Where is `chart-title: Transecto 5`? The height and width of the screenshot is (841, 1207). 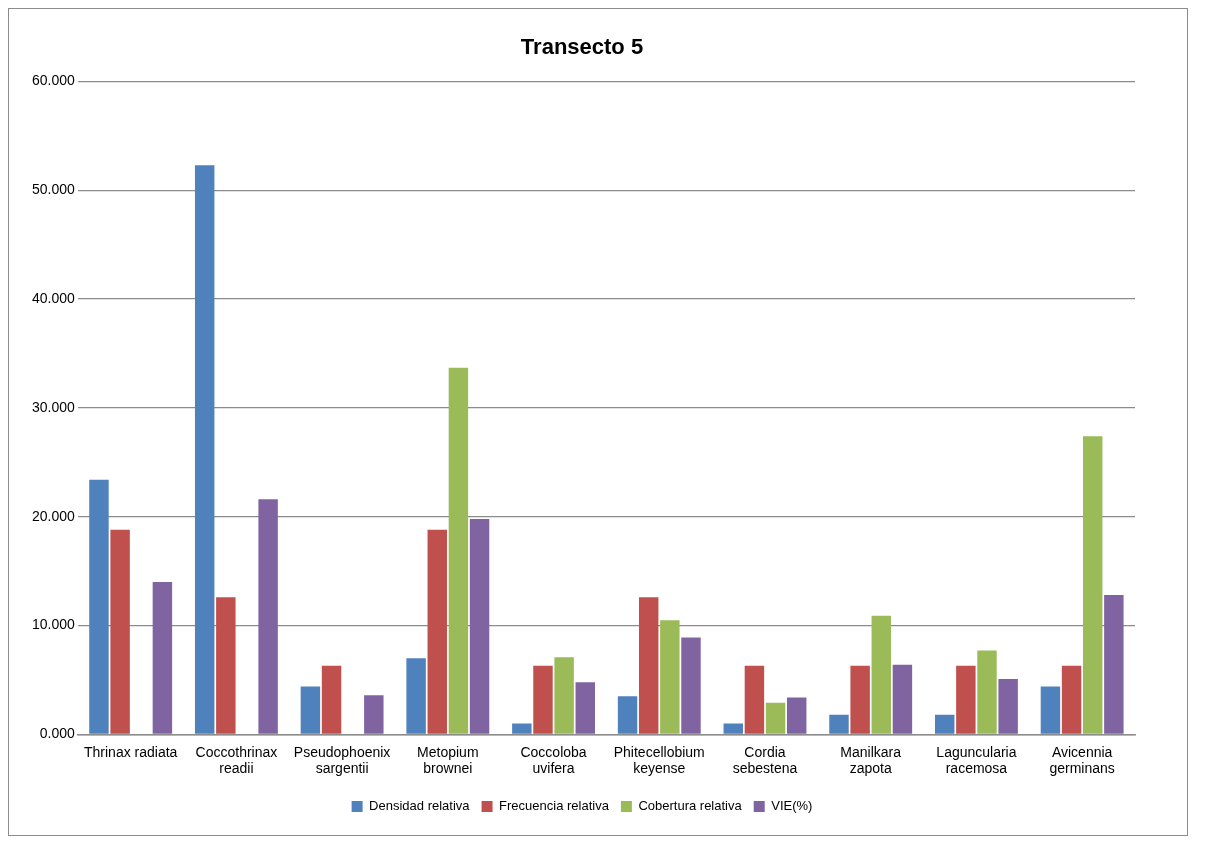 chart-title: Transecto 5 is located at coordinates (582, 47).